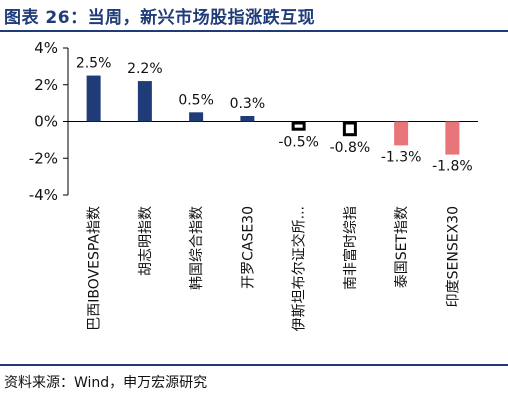 Image resolution: width=508 pixels, height=400 pixels. Describe the element at coordinates (46, 48) in the screenshot. I see `y-tick-label: 4%` at that location.